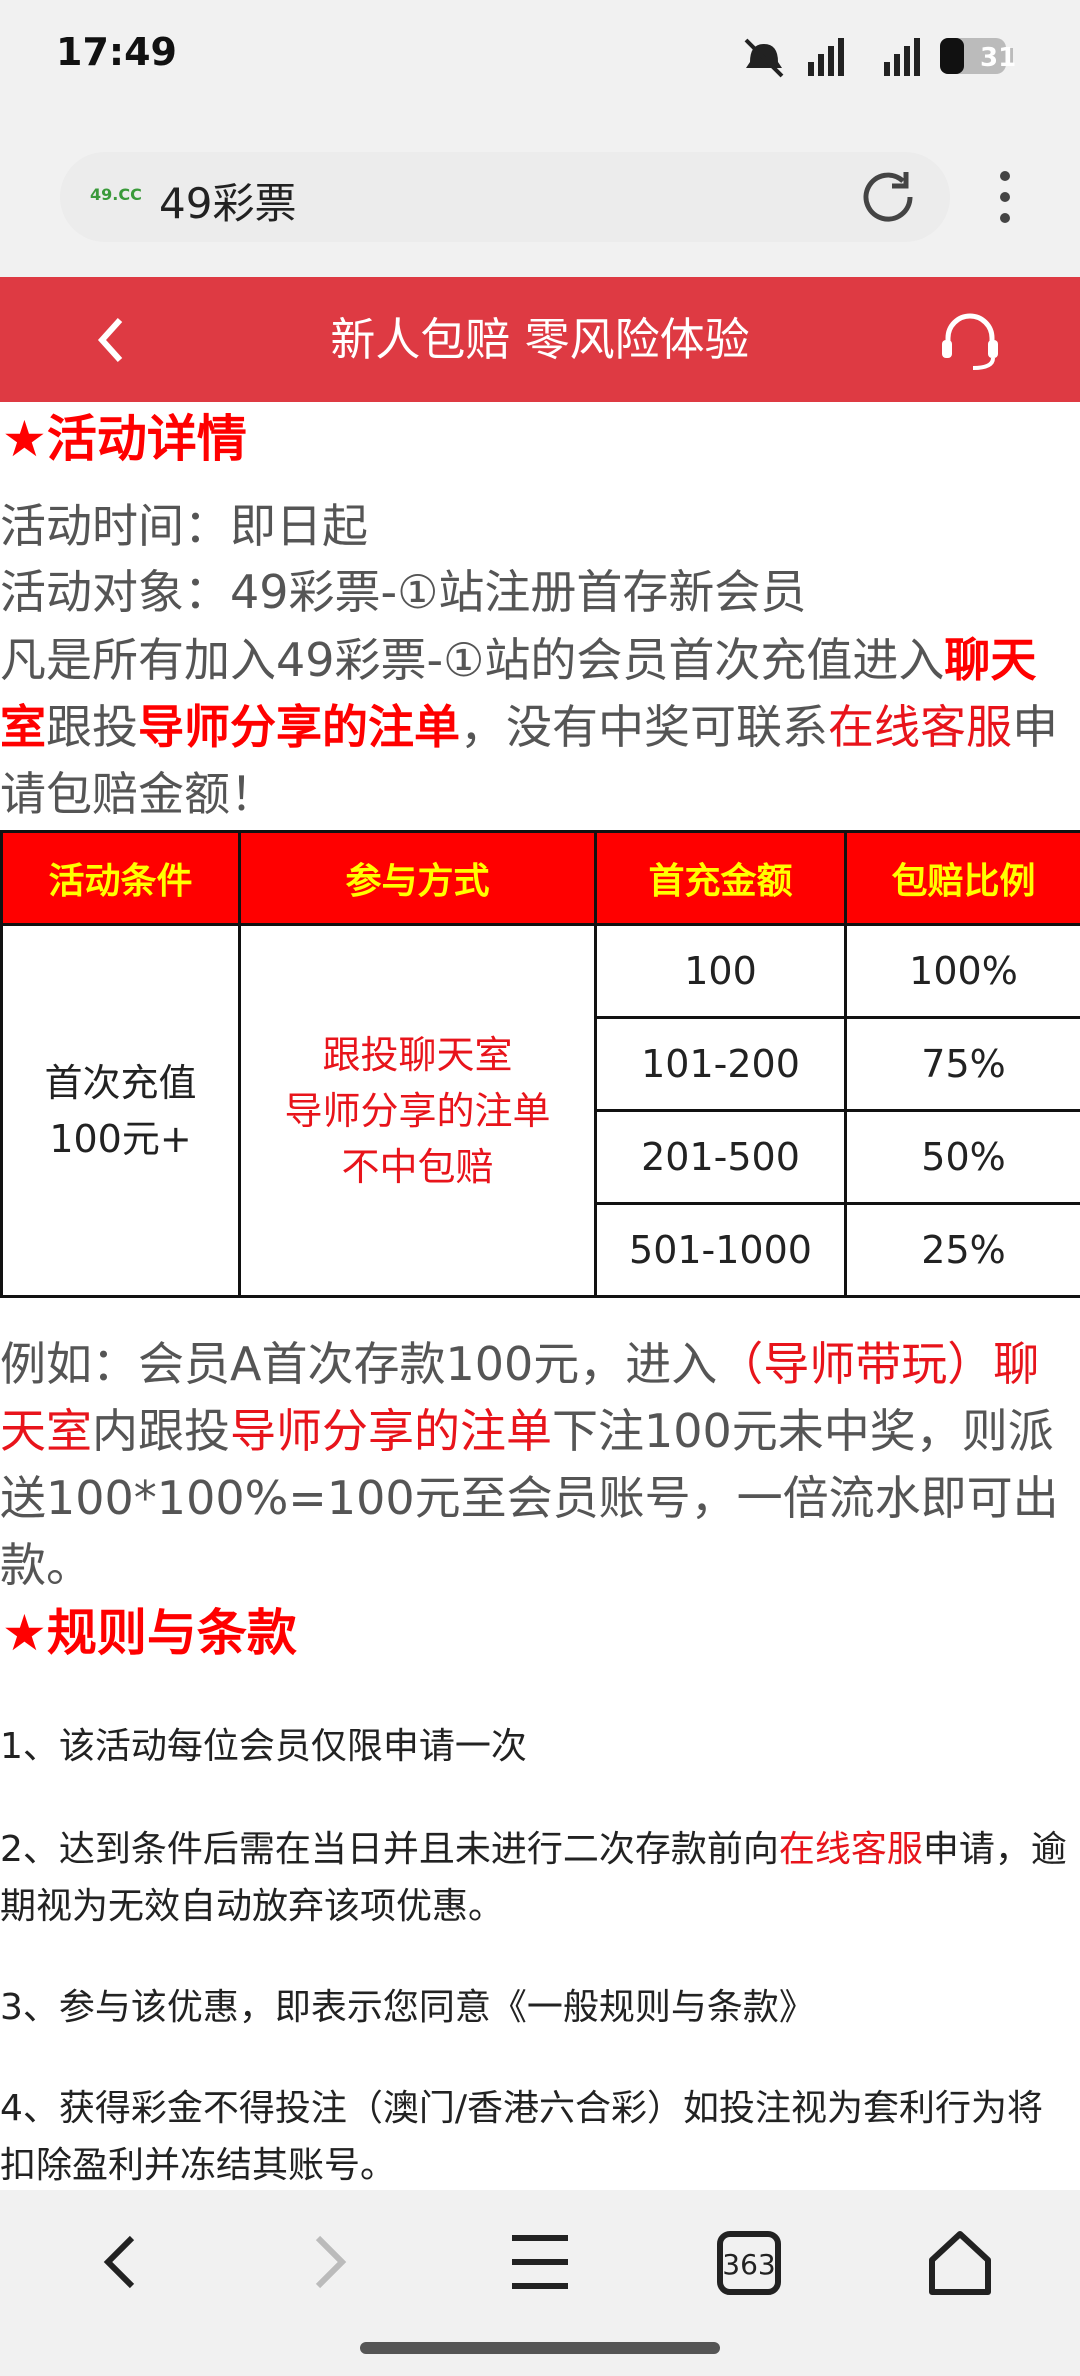 The height and width of the screenshot is (2376, 1080). I want to click on browser-actions, so click(936, 197).